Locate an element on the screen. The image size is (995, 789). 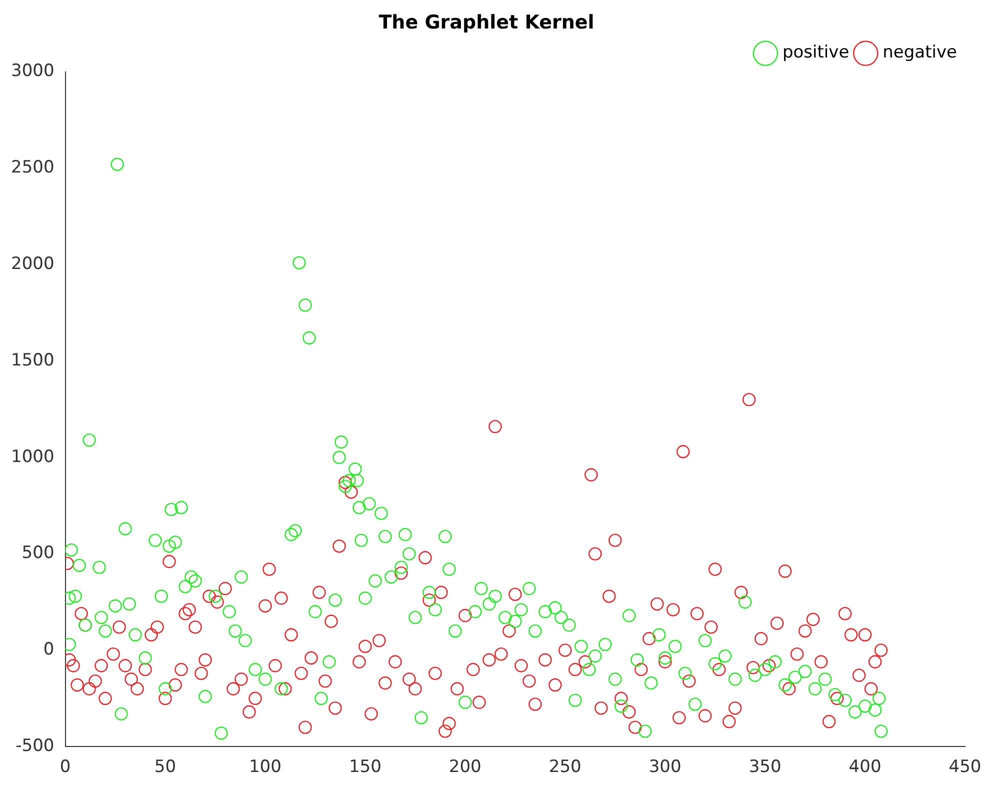
x-tick-label: 450 is located at coordinates (965, 767).